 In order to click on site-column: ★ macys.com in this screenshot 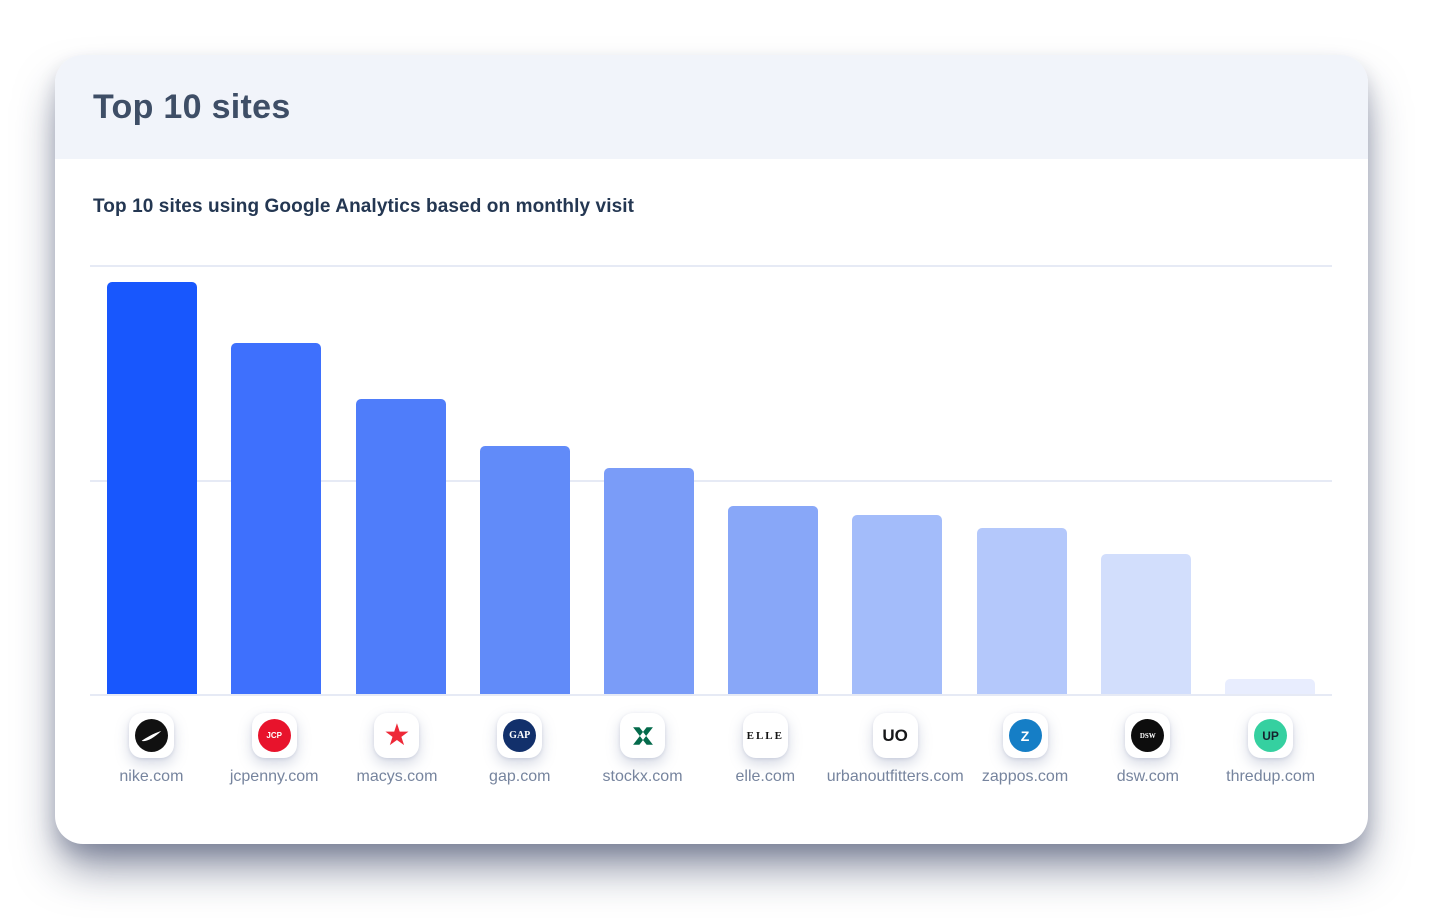, I will do `click(397, 749)`.